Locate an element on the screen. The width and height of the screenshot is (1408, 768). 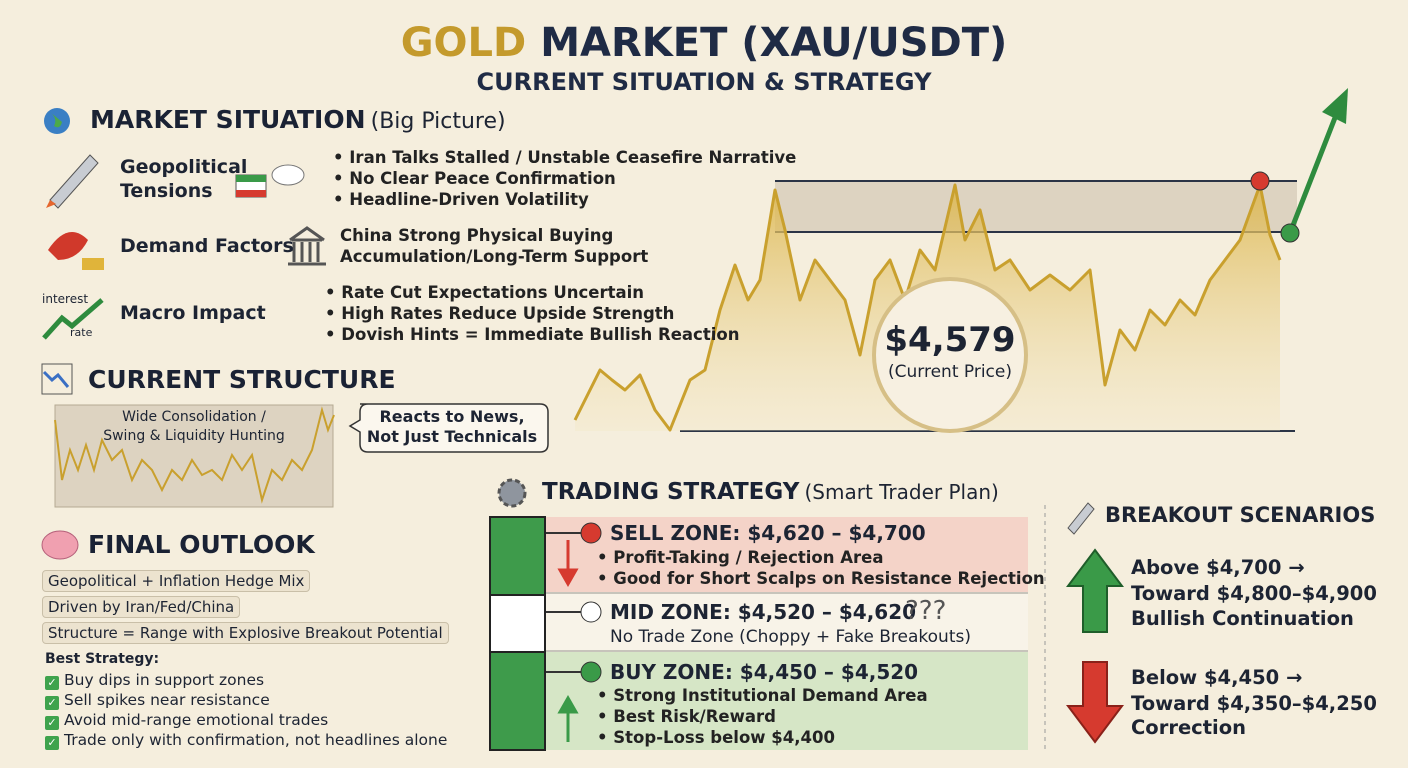
scenario-line: Above $4,700 → is located at coordinates (1218, 567).